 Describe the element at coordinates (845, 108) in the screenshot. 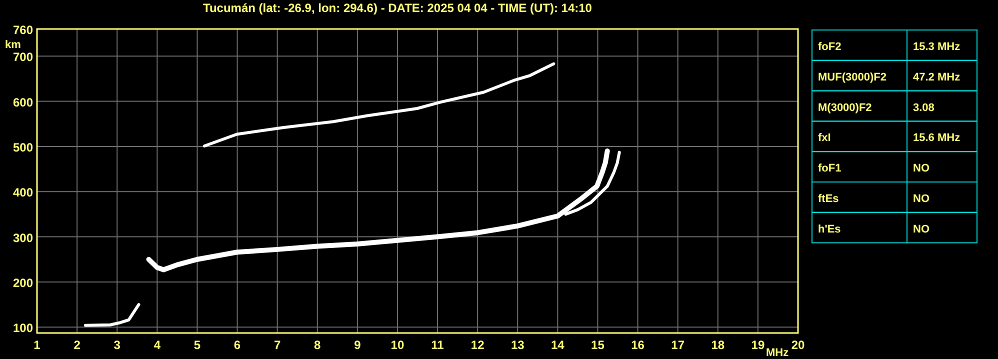

I see `category-label: M(3000)F2` at that location.